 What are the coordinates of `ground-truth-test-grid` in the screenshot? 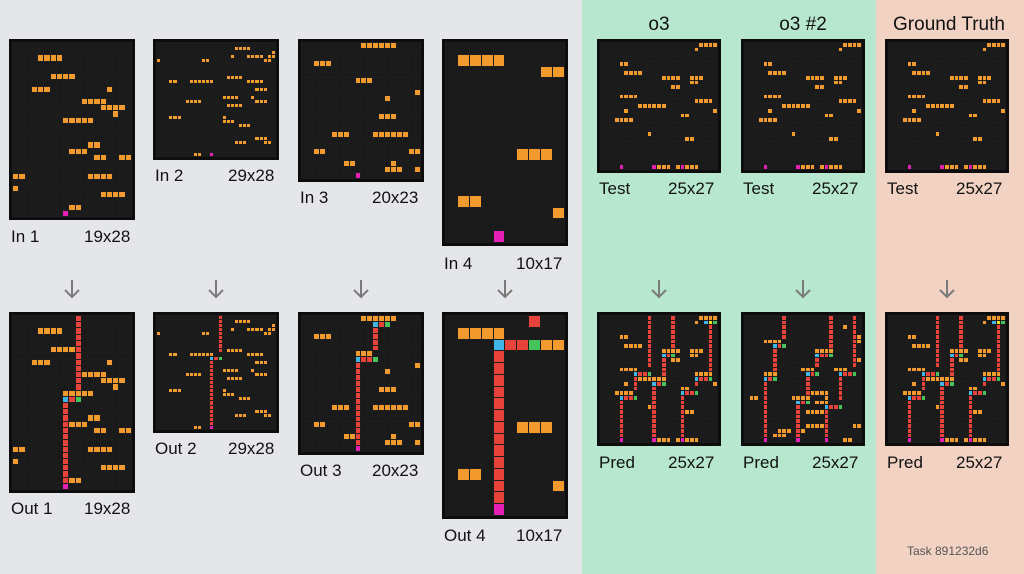 It's located at (947, 106).